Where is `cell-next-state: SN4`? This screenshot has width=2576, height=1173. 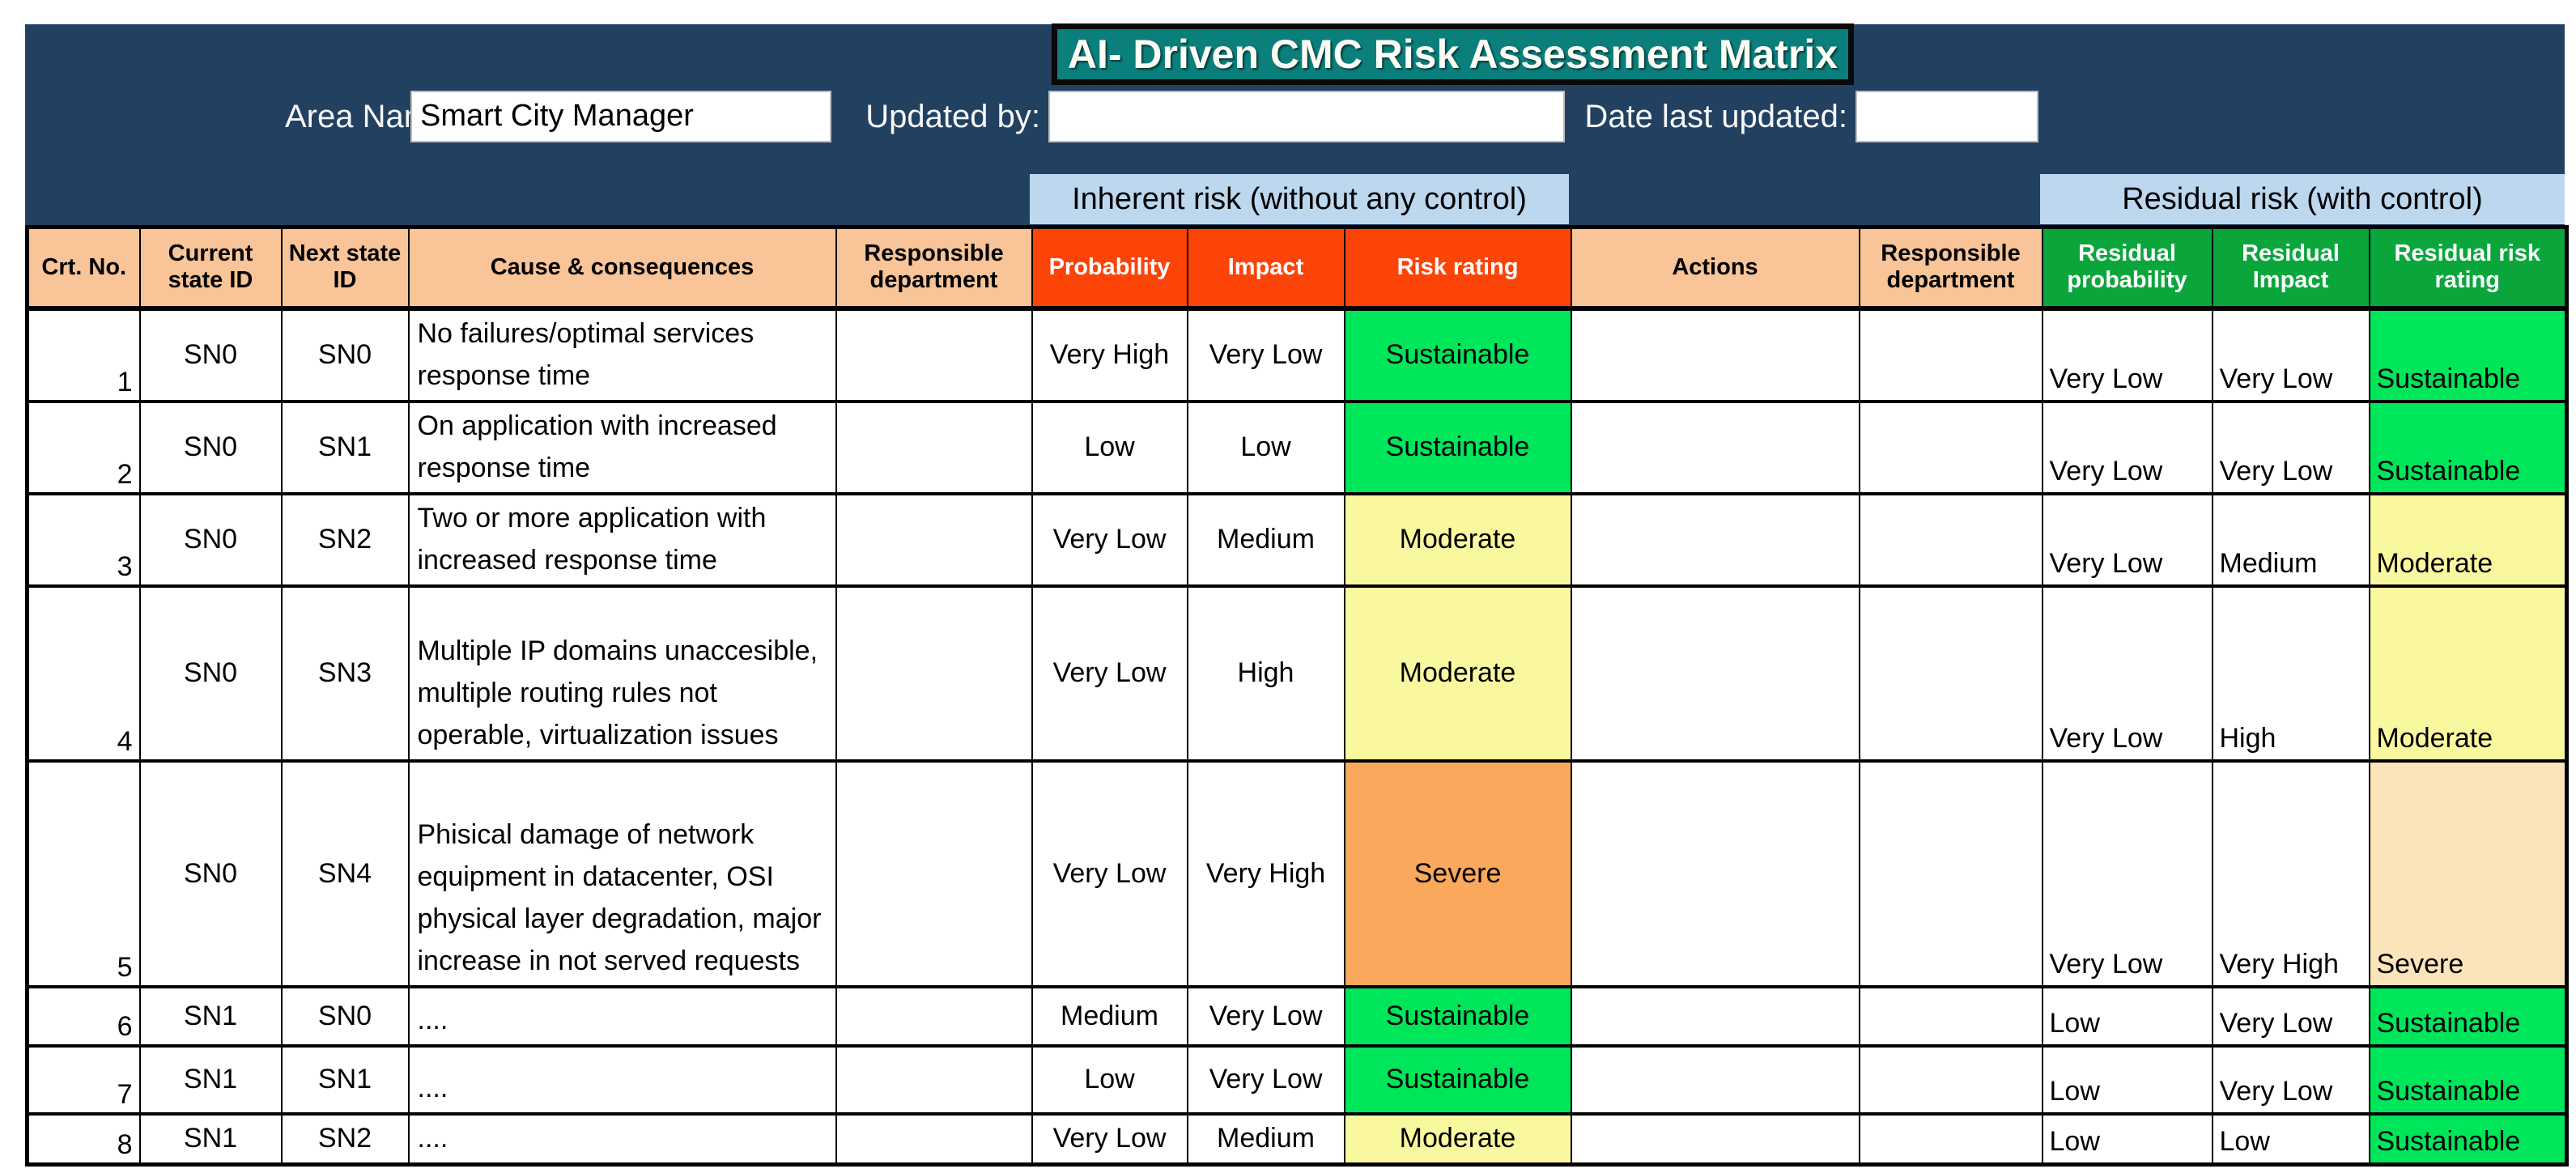
cell-next-state: SN4 is located at coordinates (345, 873).